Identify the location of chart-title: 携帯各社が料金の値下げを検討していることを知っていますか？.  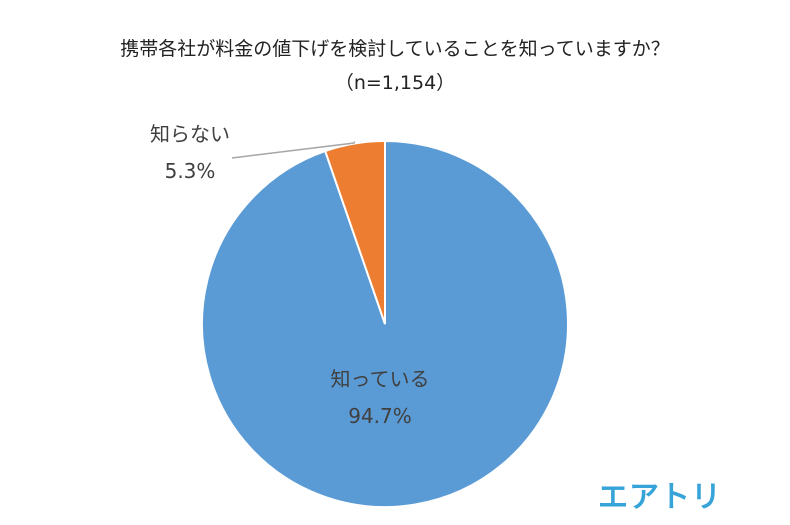
(395, 49).